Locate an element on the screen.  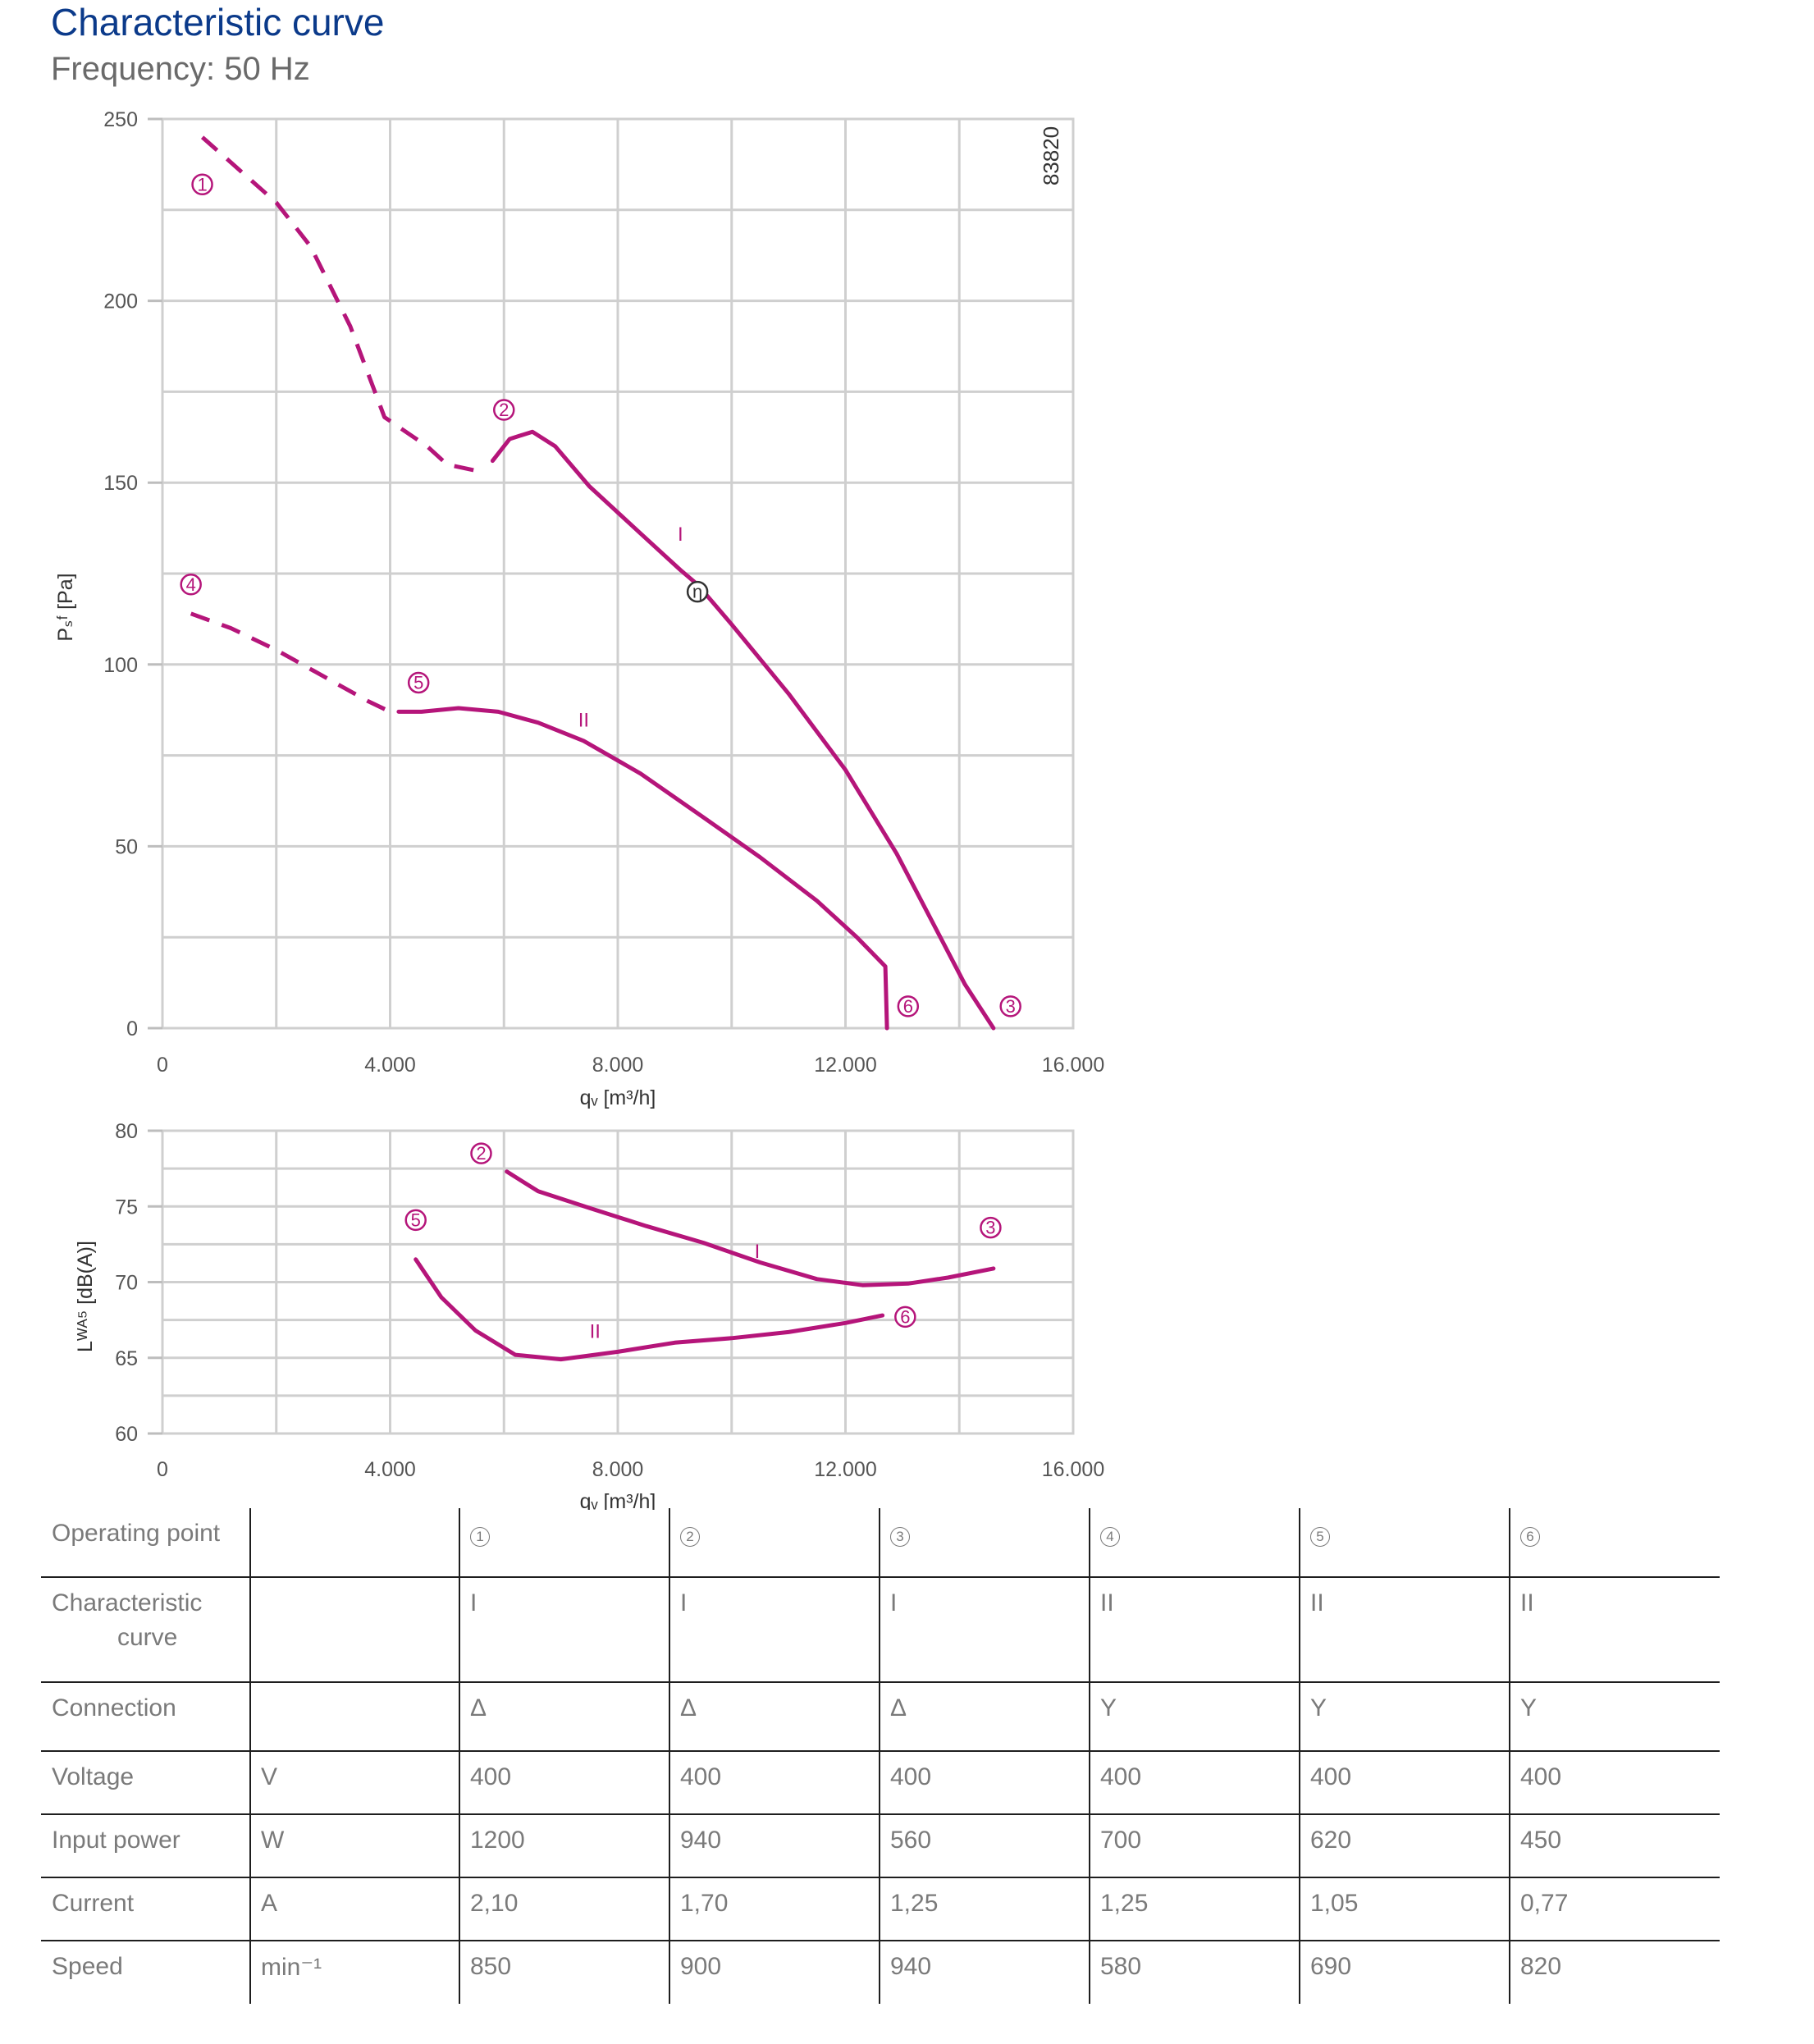
table-cell: 560 is located at coordinates (984, 1846).